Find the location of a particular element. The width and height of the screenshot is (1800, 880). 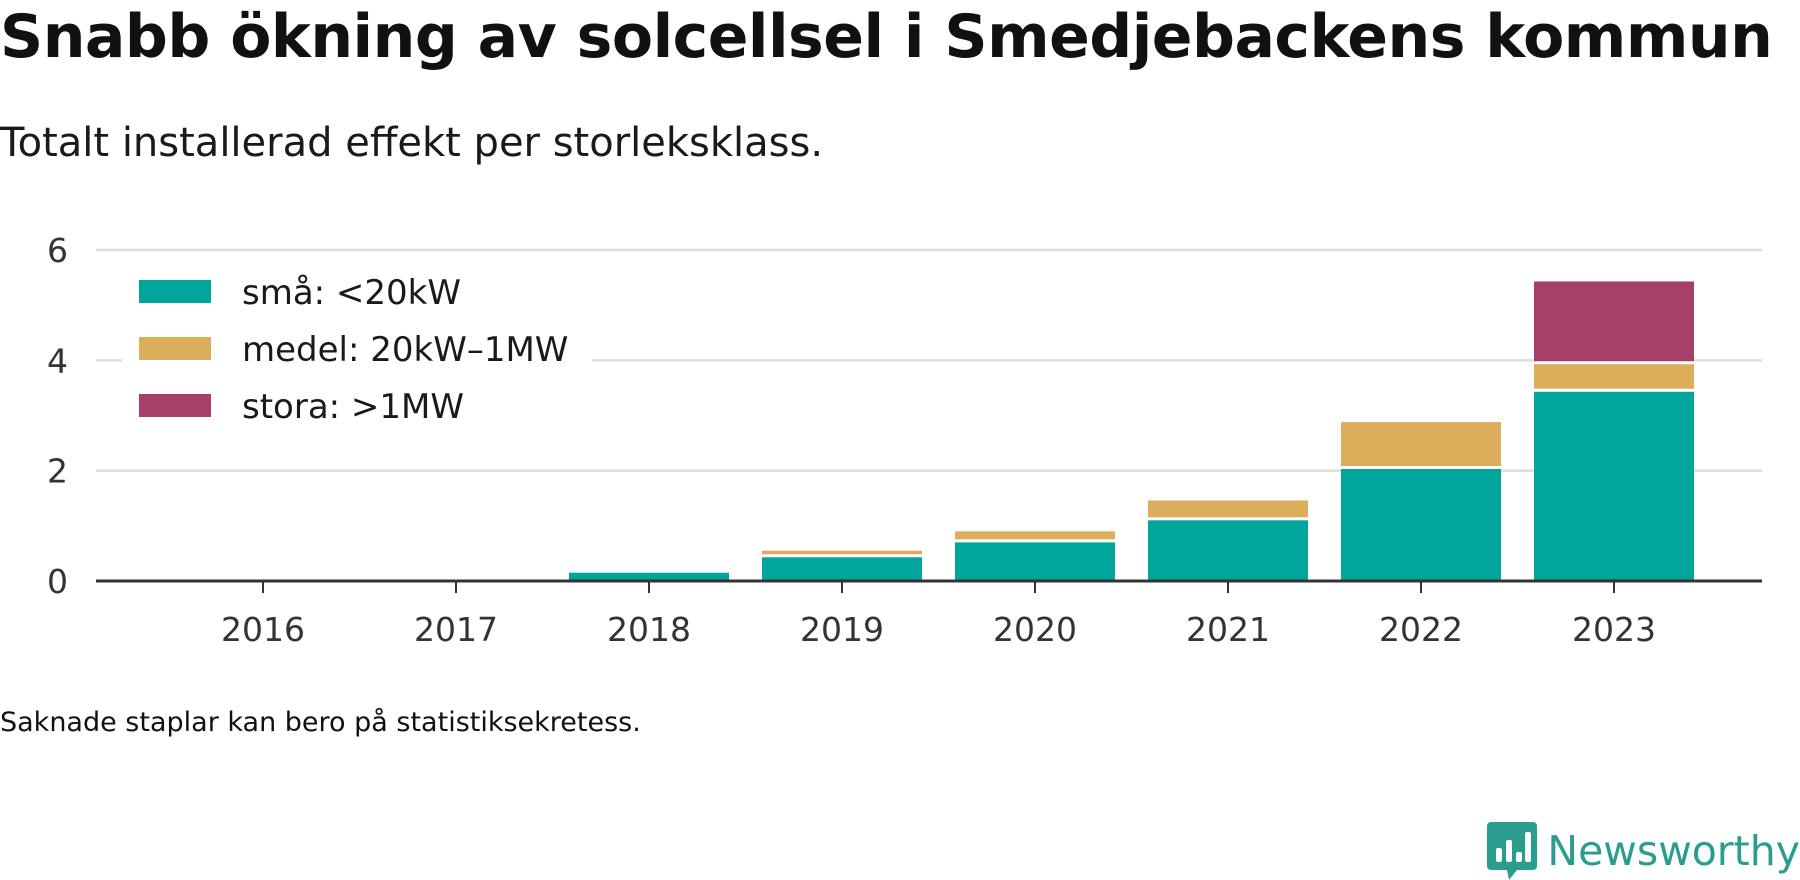

legend: små: <20kW medel: 20kW–1MW stora: >1MW is located at coordinates (357, 348).